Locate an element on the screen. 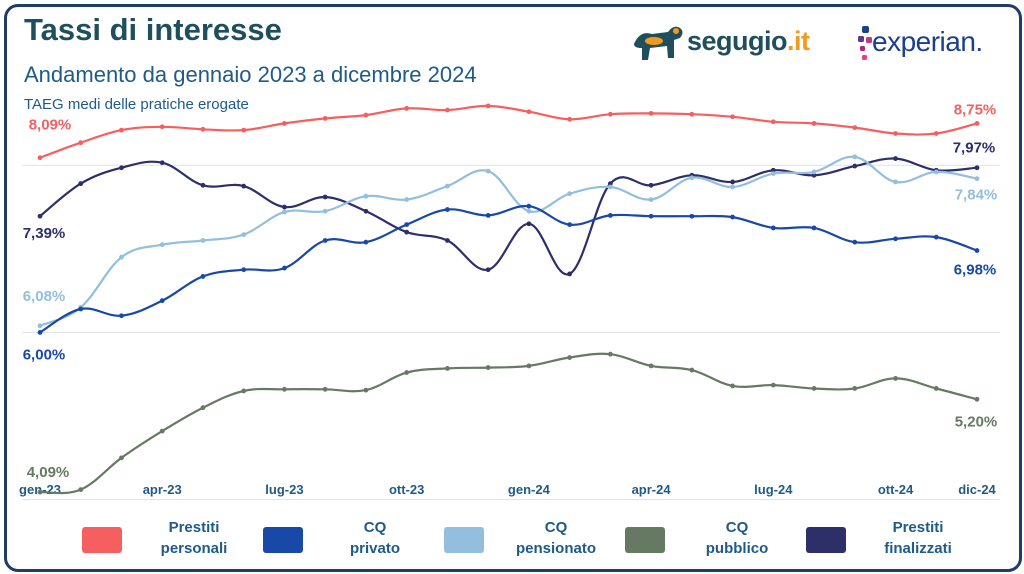 This screenshot has width=1024, height=574. data-label-first-prestiti_finalizzati: 7,39% is located at coordinates (44, 233).